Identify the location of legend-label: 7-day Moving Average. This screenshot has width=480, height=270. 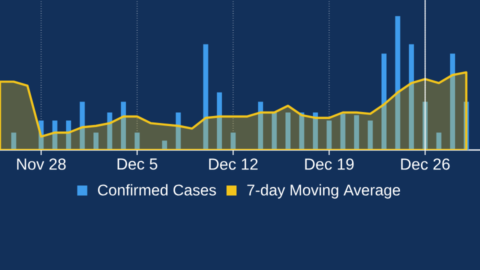
(323, 191).